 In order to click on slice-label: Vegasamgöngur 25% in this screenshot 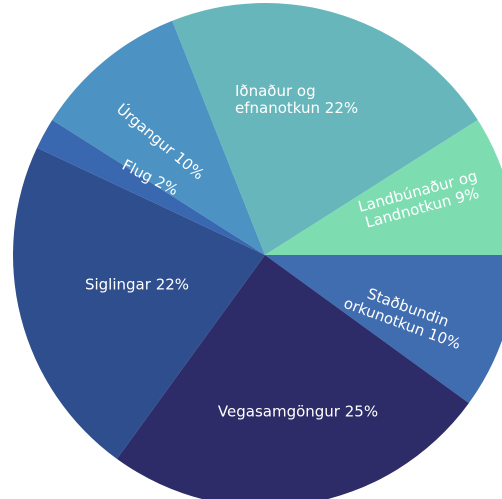, I will do `click(298, 411)`.